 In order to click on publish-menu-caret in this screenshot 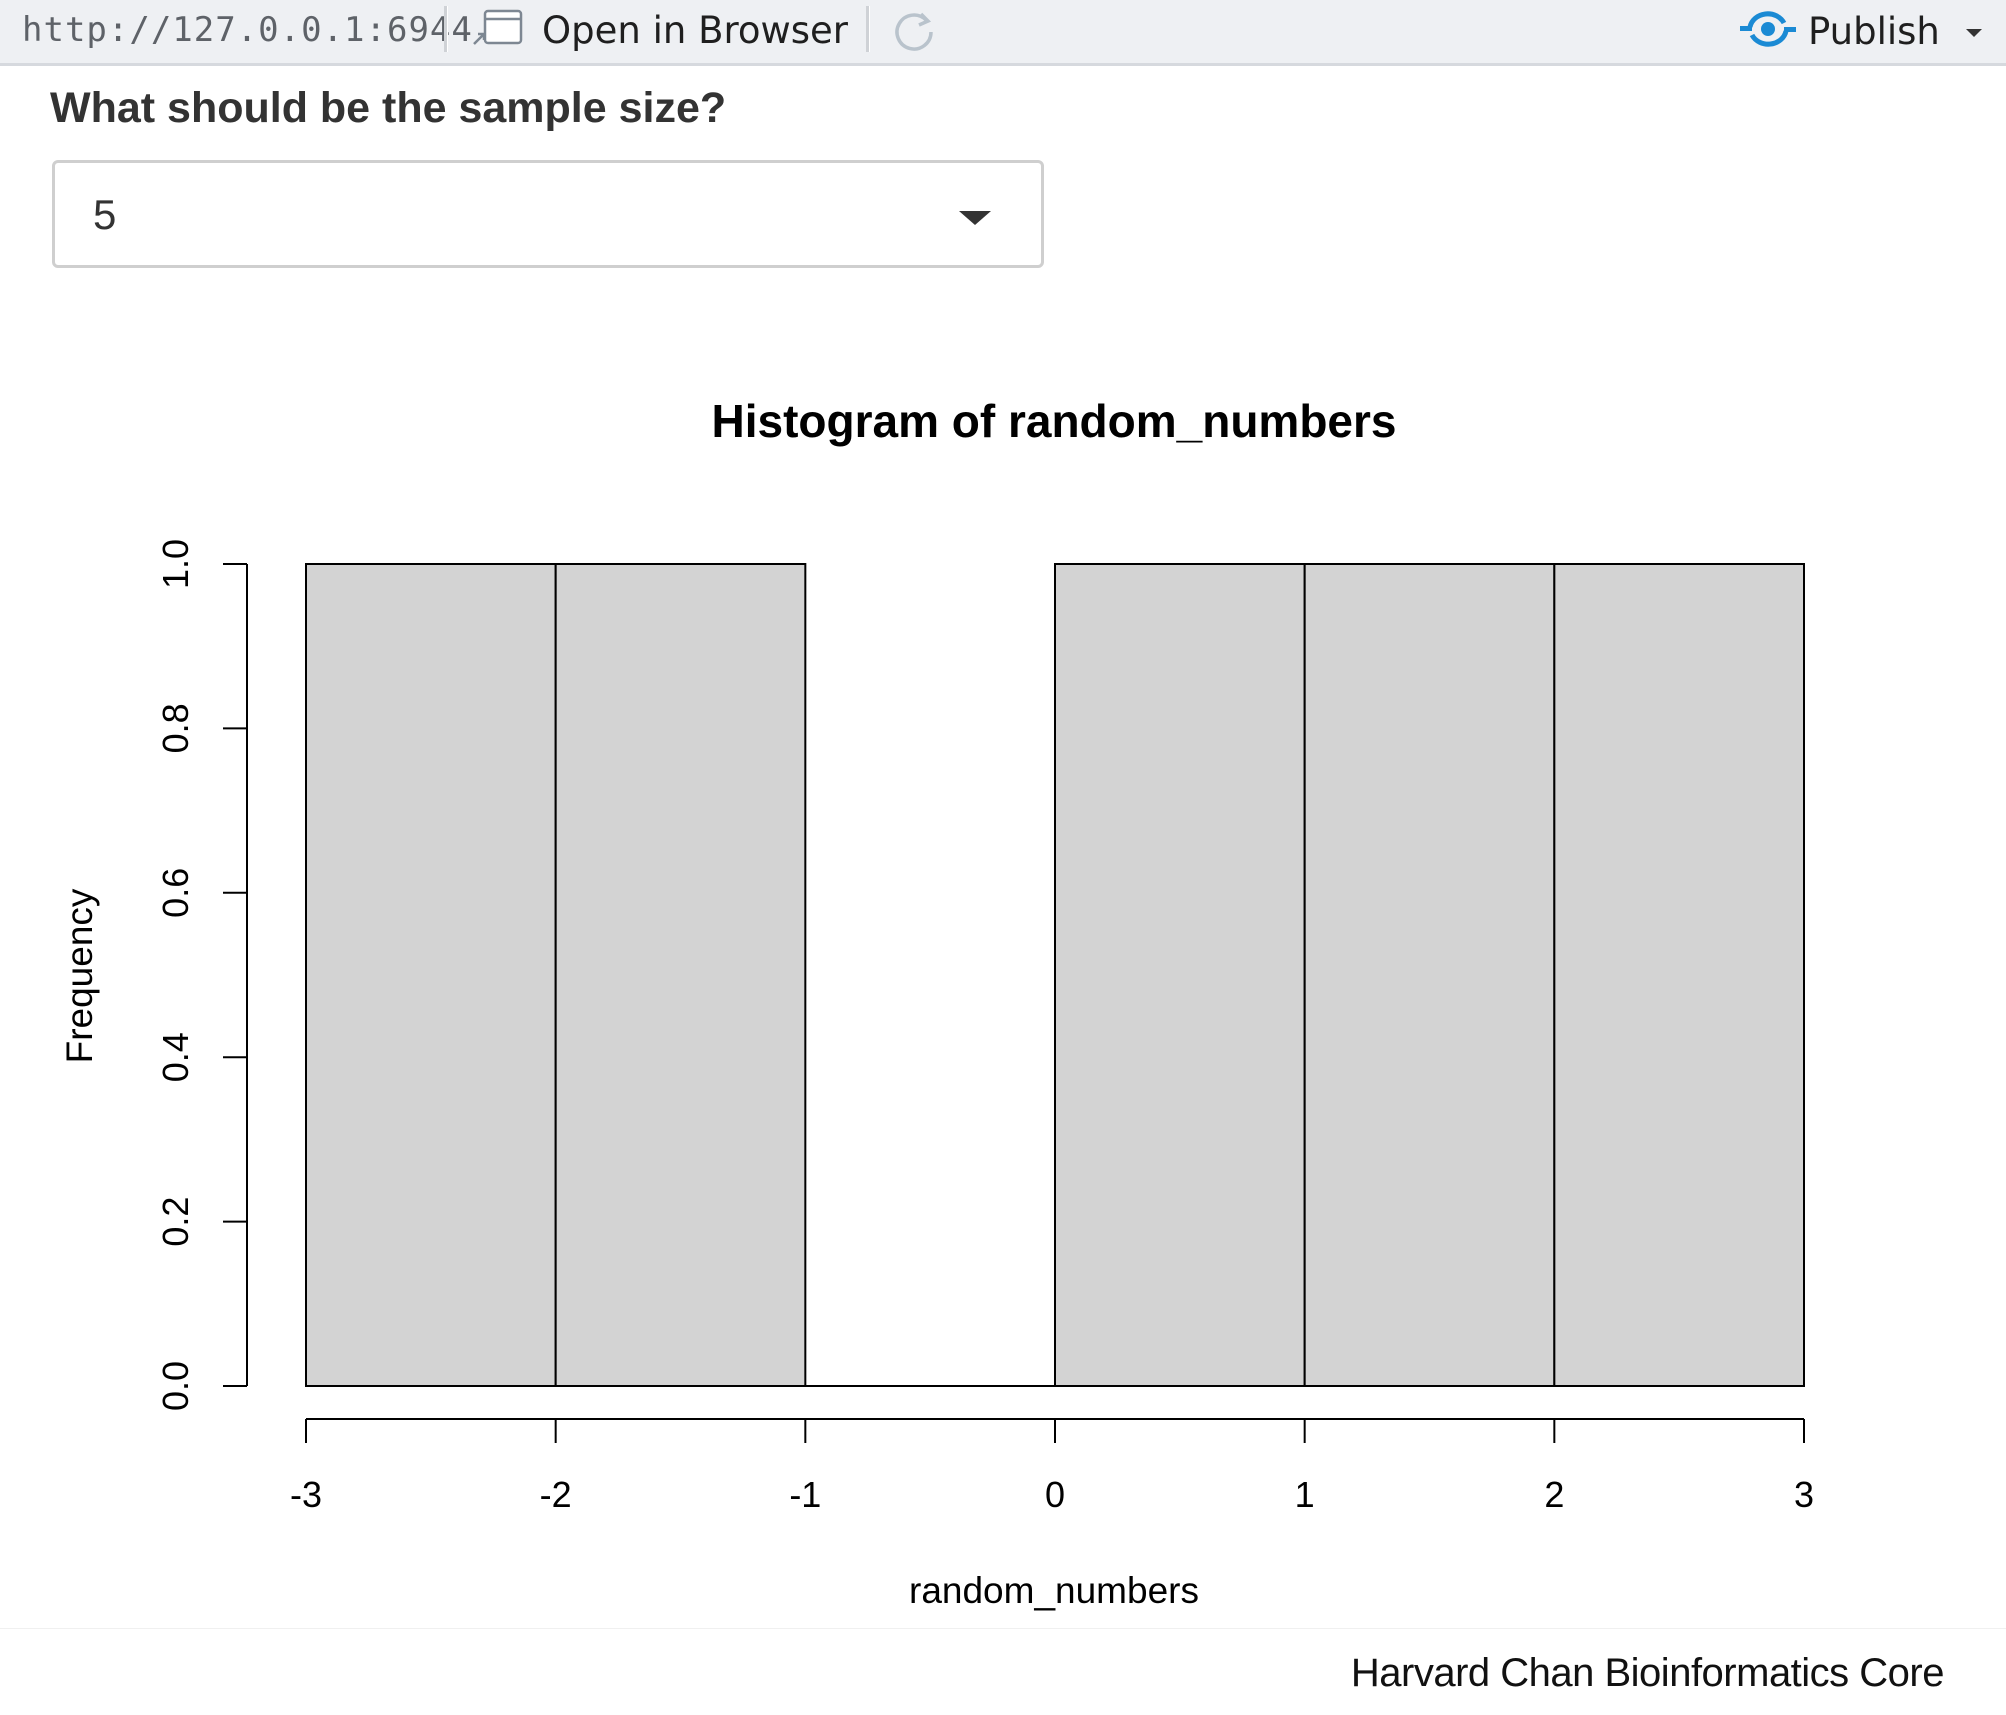, I will do `click(1974, 35)`.